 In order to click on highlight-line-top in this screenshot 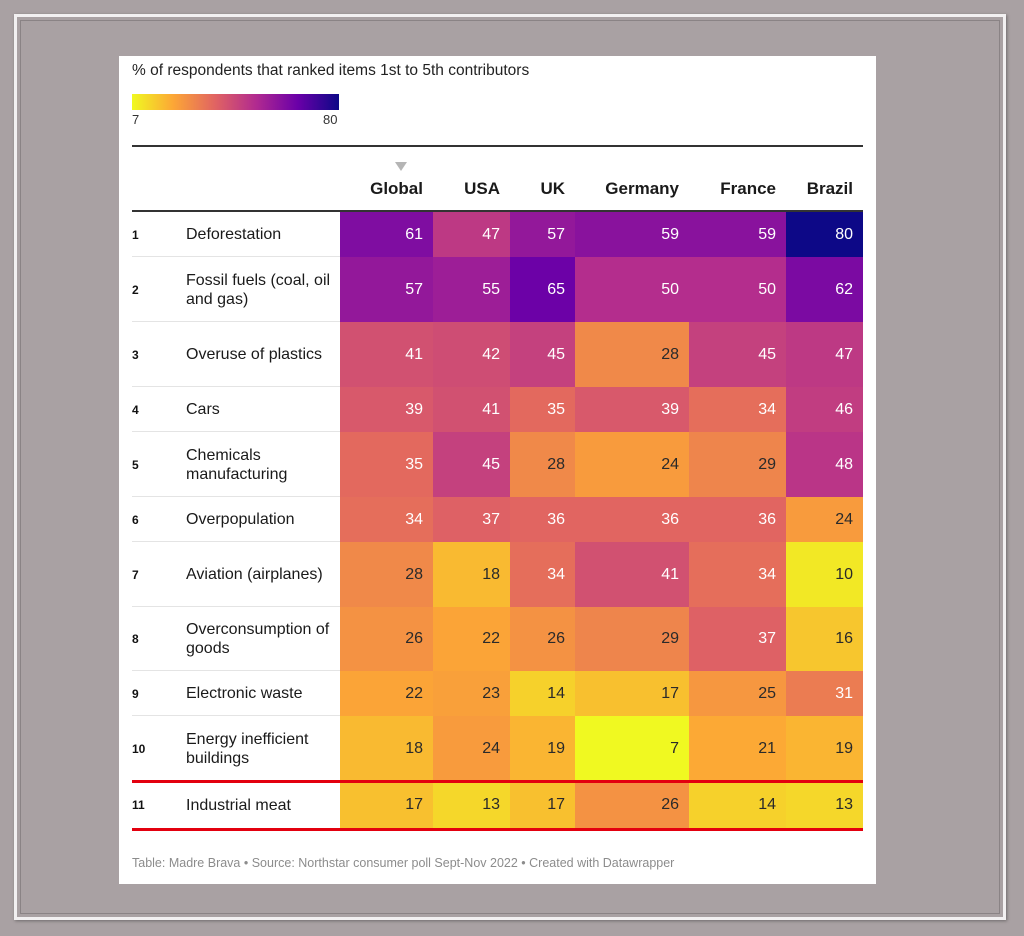, I will do `click(497, 781)`.